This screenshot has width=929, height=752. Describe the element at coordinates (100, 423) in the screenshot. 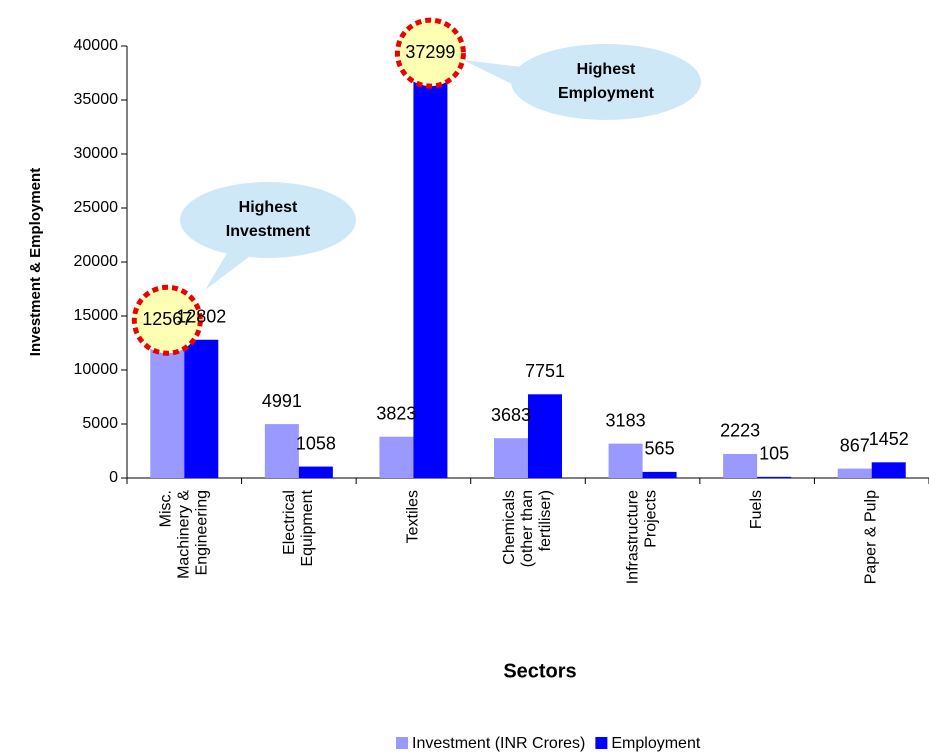

I see `y-tick-label: 5000` at that location.